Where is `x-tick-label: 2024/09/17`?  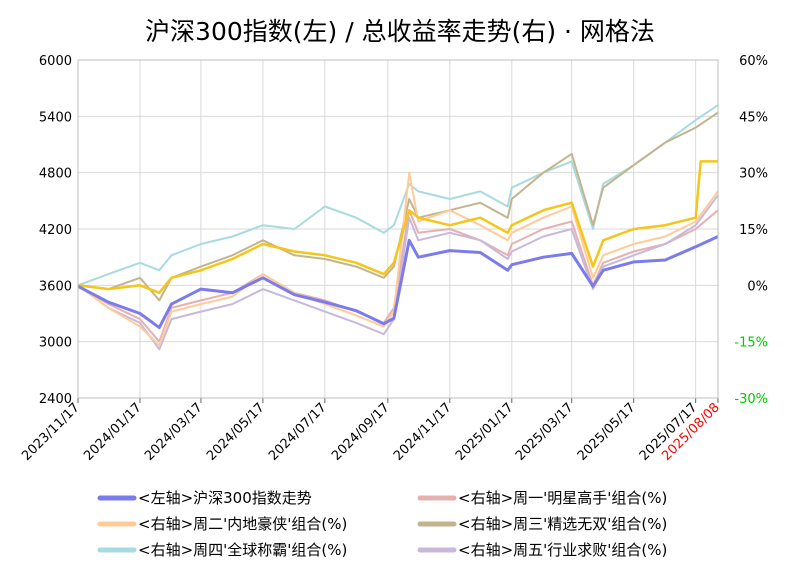 x-tick-label: 2024/09/17 is located at coordinates (361, 432).